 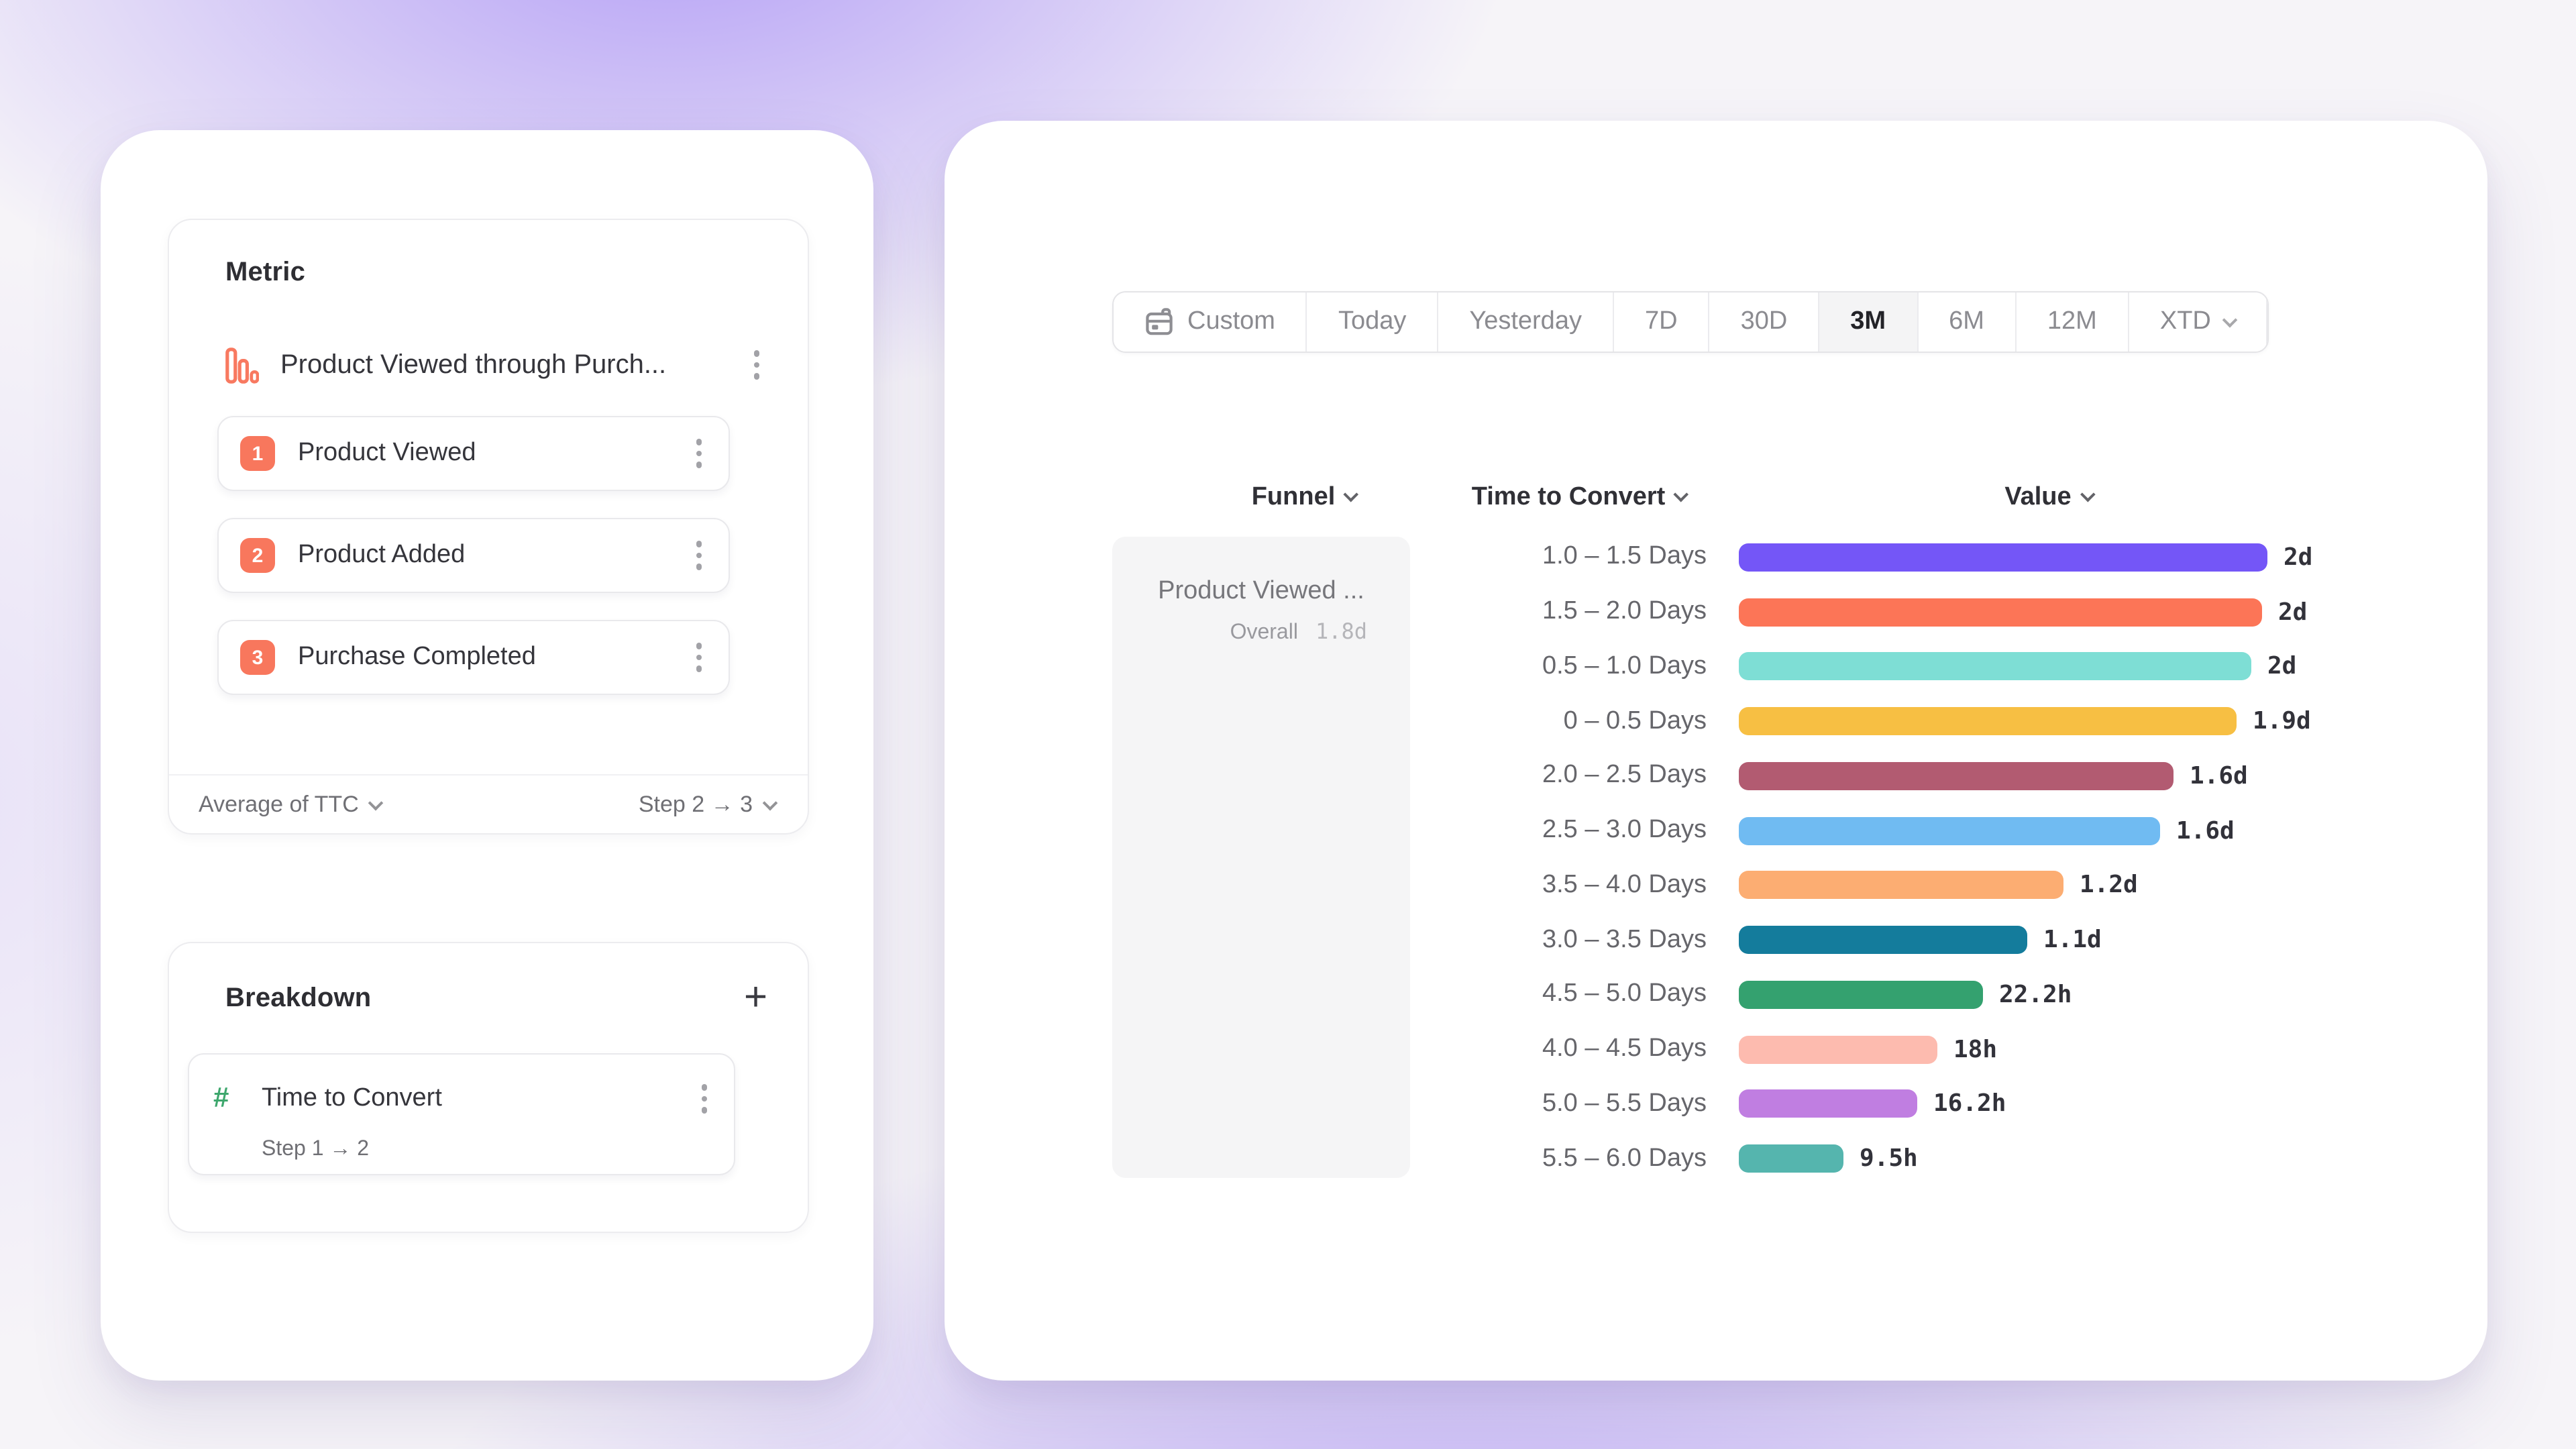 I want to click on bucket-label: 4.5 – 5.0 Days, so click(x=1624, y=993).